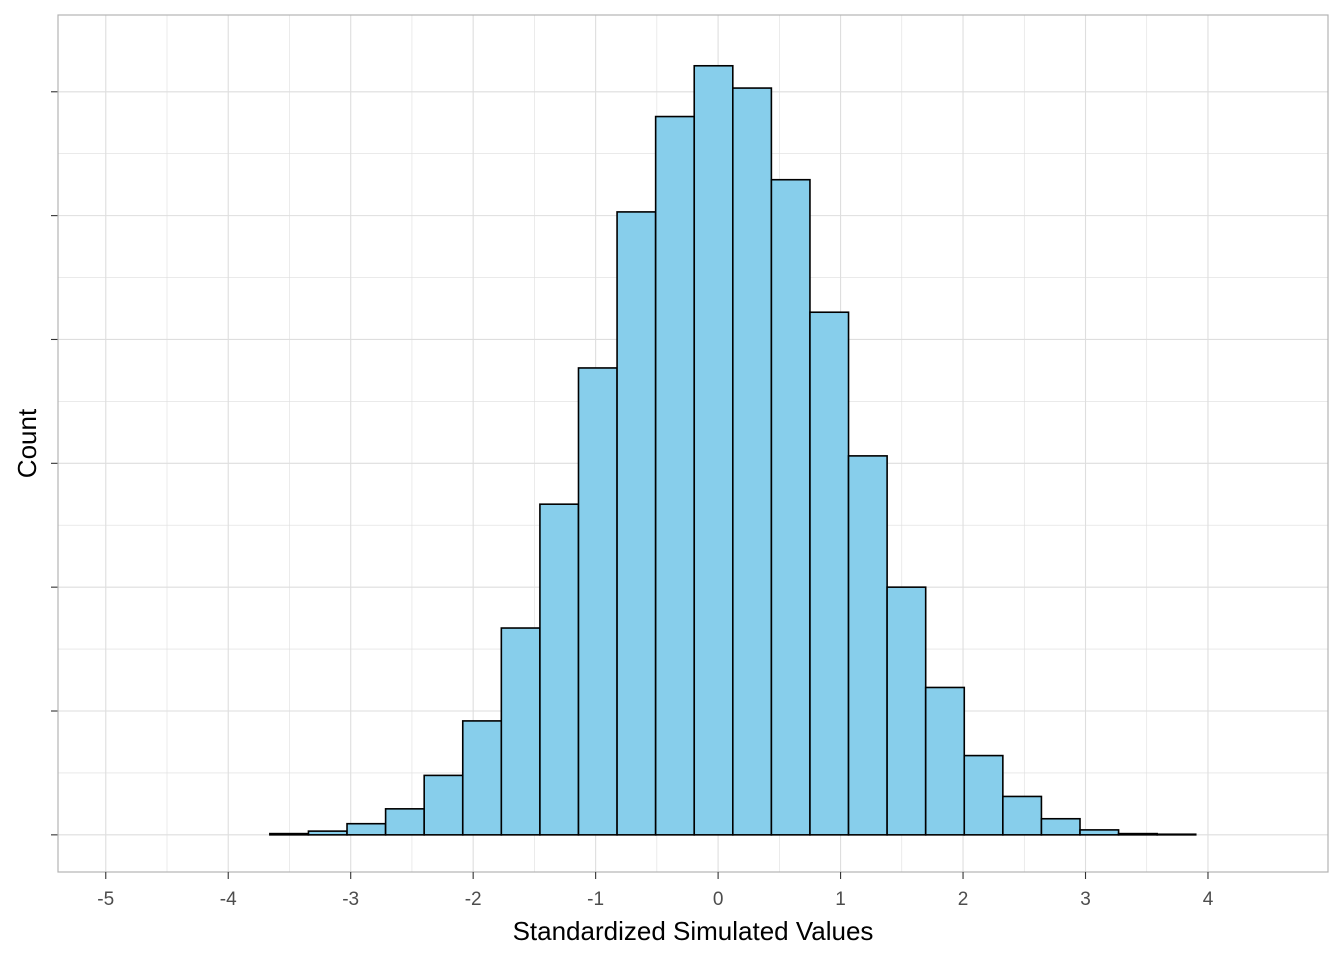 The height and width of the screenshot is (960, 1344). I want to click on x-tick-label: -4, so click(228, 899).